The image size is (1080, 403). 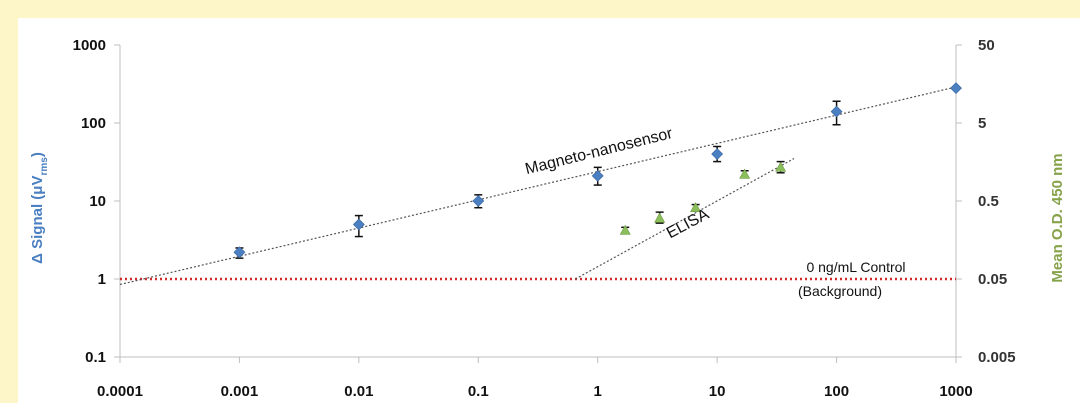 I want to click on y-axis-label-left: Δ Signal (μVrms), so click(x=39, y=208).